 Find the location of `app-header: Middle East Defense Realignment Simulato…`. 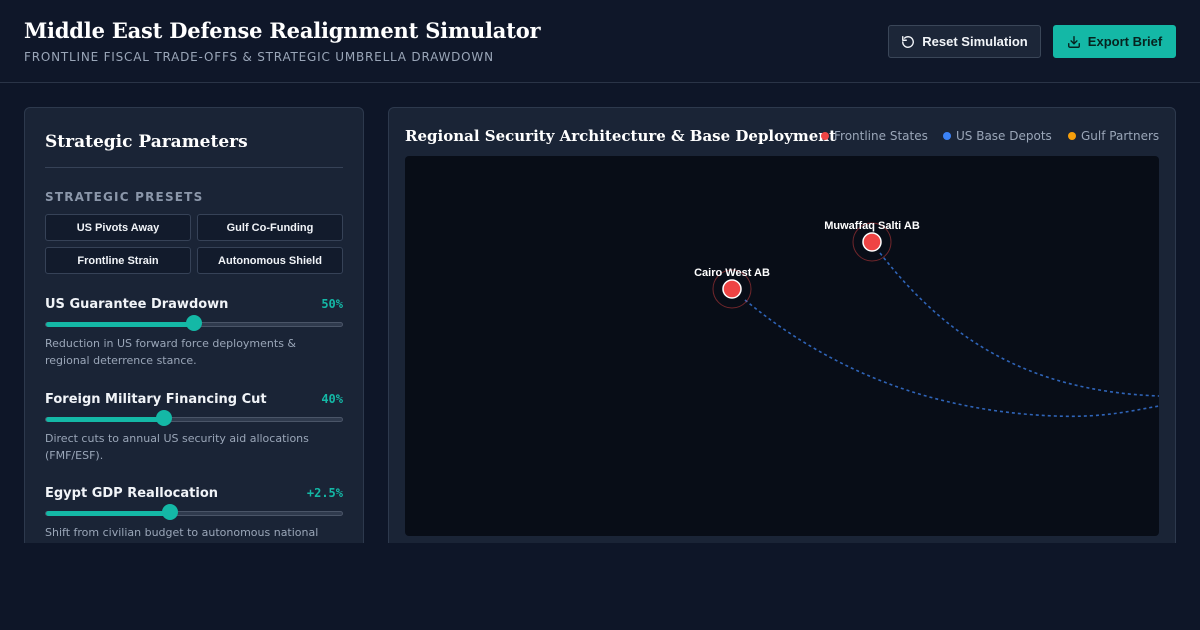

app-header: Middle East Defense Realignment Simulato… is located at coordinates (600, 41).